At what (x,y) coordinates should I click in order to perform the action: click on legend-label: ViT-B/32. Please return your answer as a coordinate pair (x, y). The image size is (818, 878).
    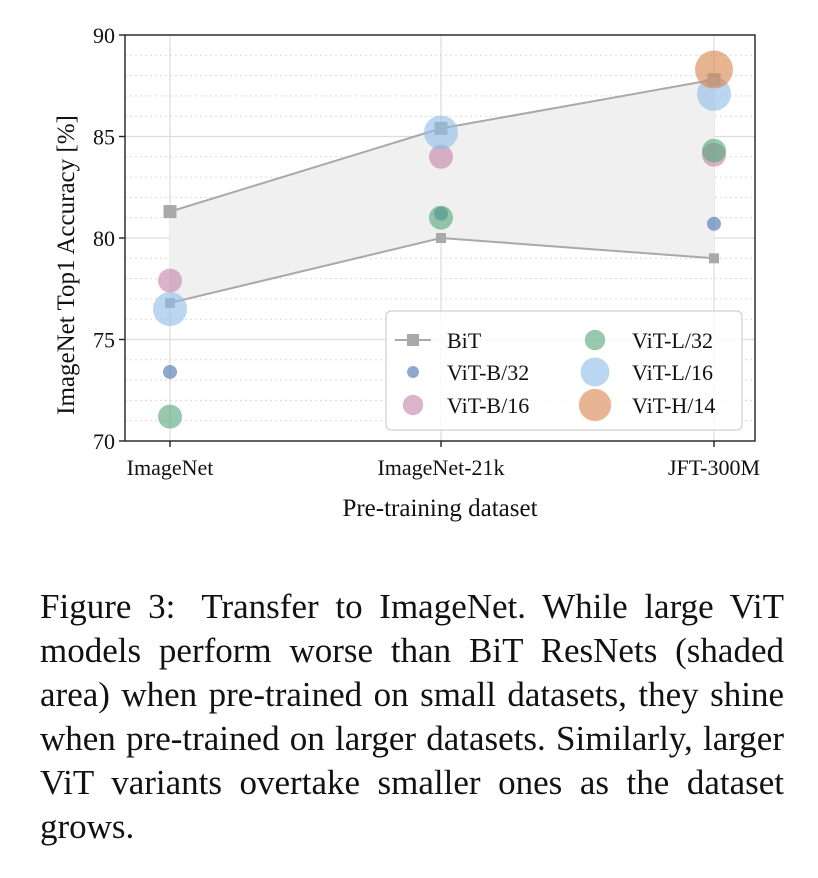
    Looking at the image, I should click on (488, 372).